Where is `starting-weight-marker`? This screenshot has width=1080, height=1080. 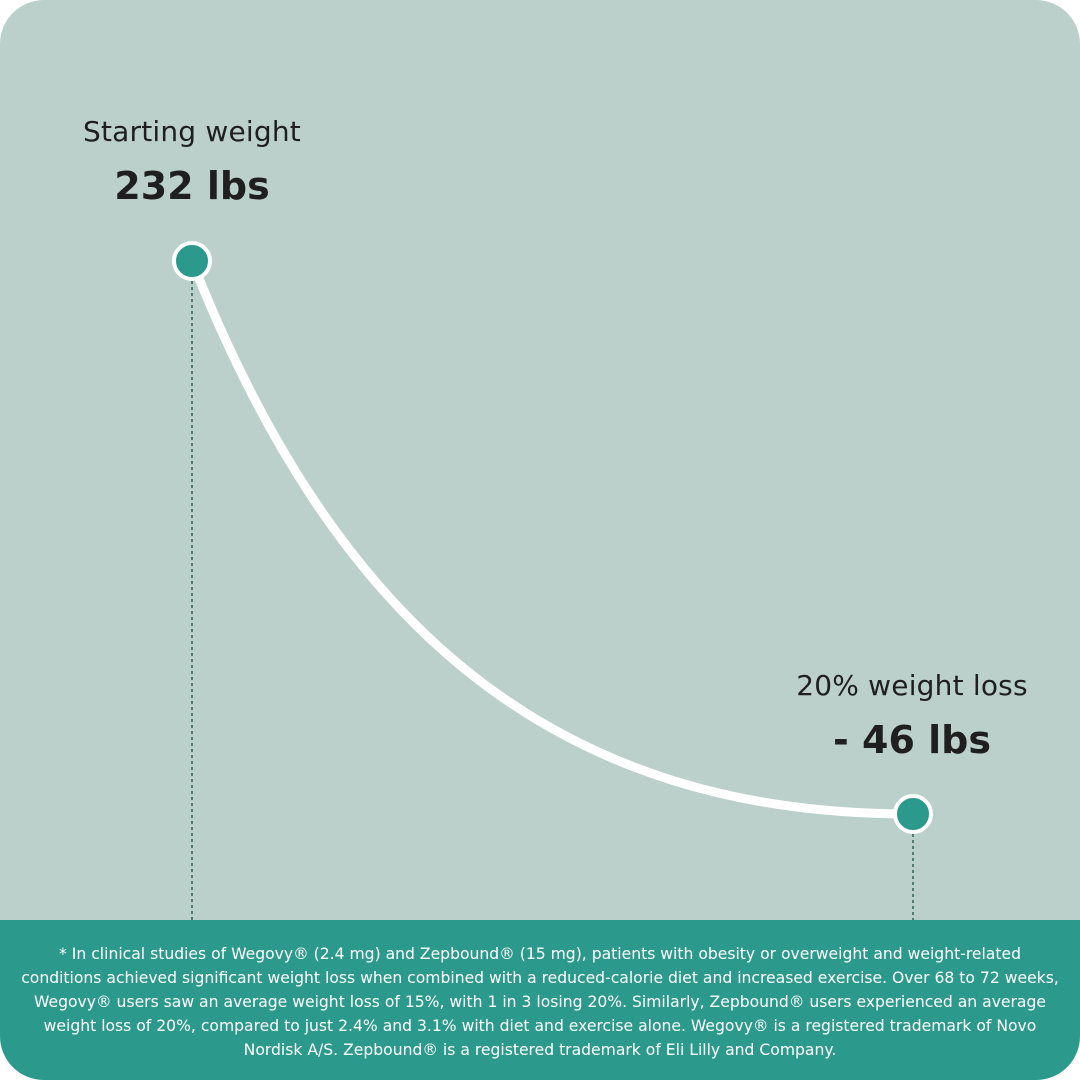 starting-weight-marker is located at coordinates (192, 261).